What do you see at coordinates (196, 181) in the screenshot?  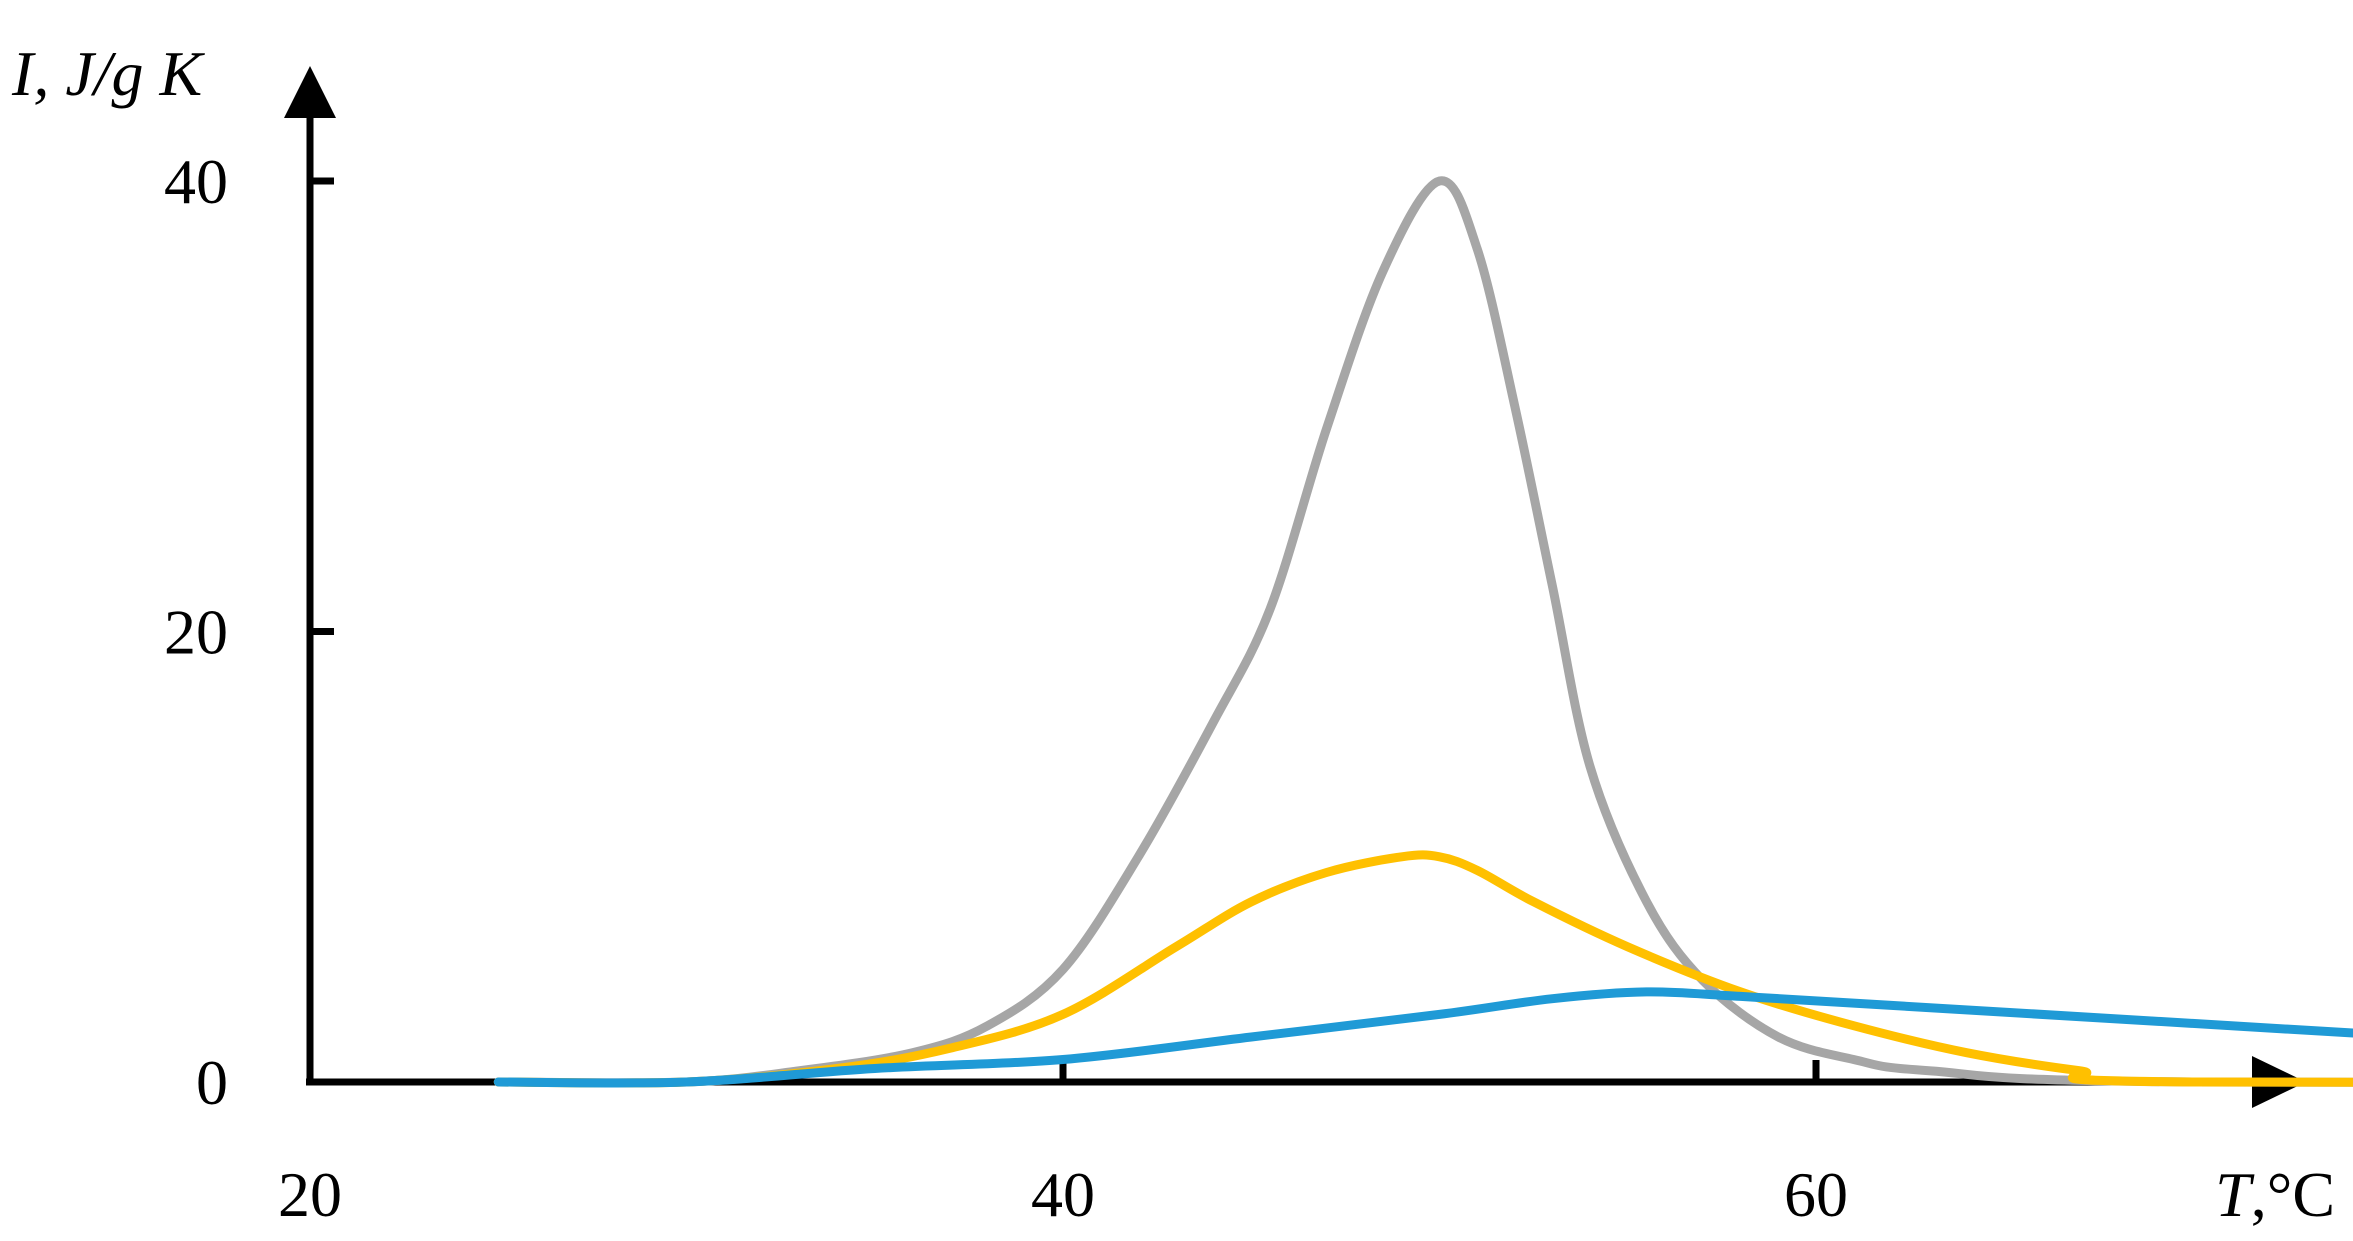 I see `y-tick-label: 40` at bounding box center [196, 181].